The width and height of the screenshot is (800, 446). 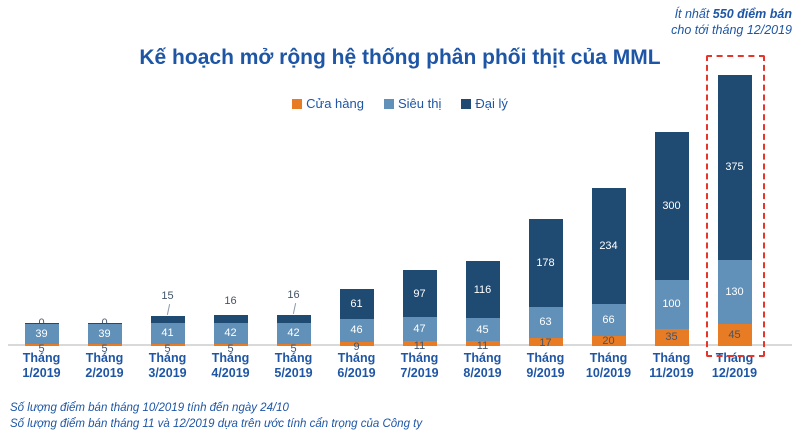 I want to click on x-axis-label: Tháng 3/2019, so click(x=167, y=365).